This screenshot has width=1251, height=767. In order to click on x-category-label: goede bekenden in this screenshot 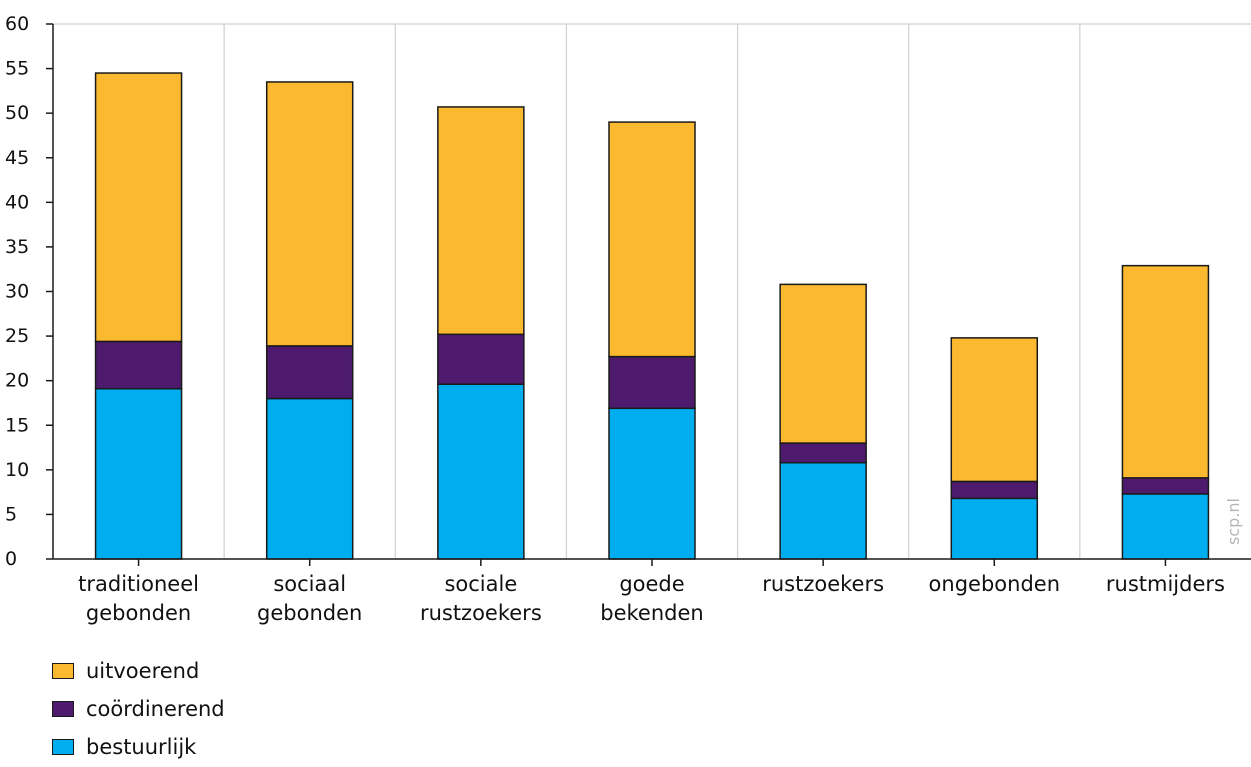, I will do `click(651, 598)`.